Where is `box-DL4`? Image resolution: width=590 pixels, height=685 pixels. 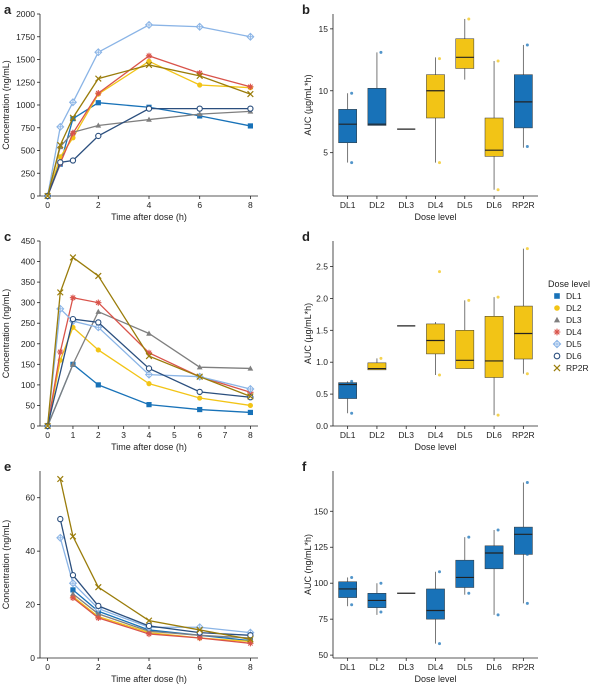
box-DL4 is located at coordinates (435, 111).